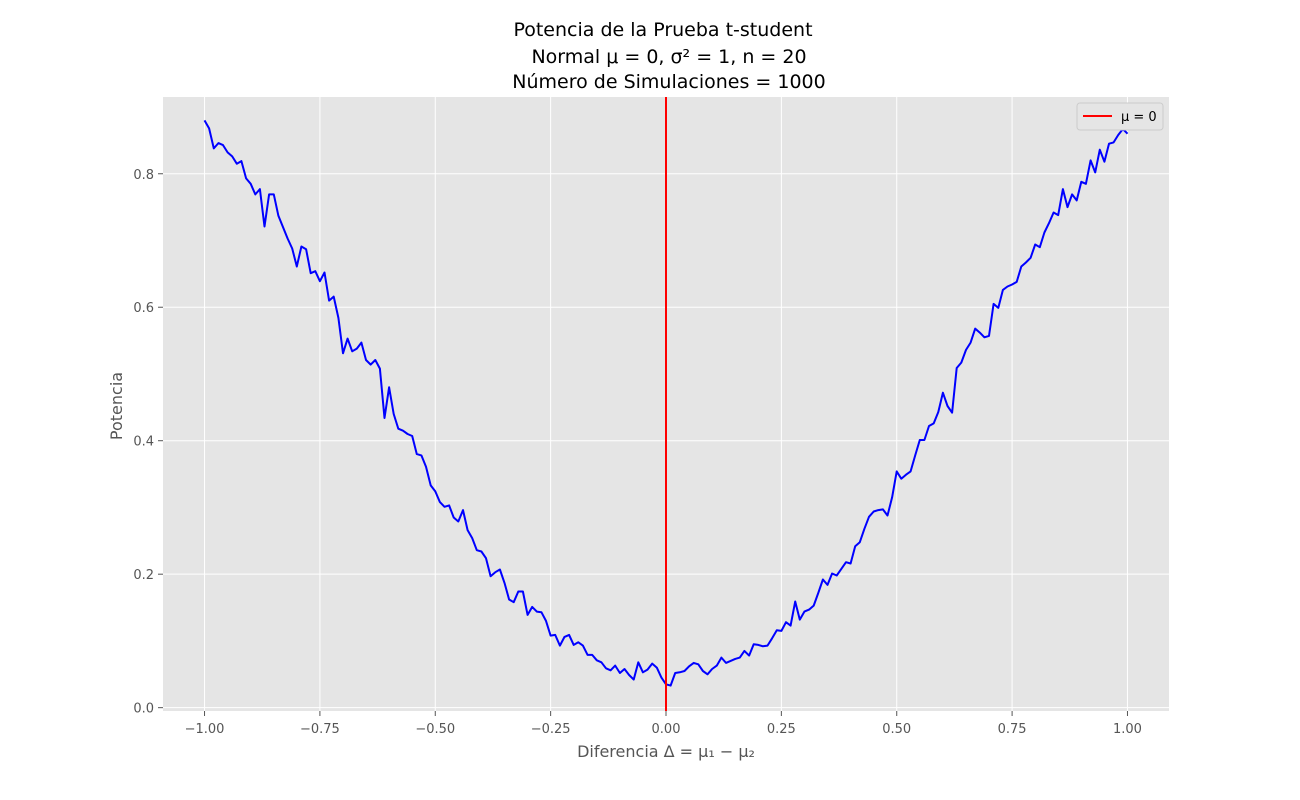 The width and height of the screenshot is (1300, 800). What do you see at coordinates (116, 406) in the screenshot?
I see `y-axis-label: Potencia` at bounding box center [116, 406].